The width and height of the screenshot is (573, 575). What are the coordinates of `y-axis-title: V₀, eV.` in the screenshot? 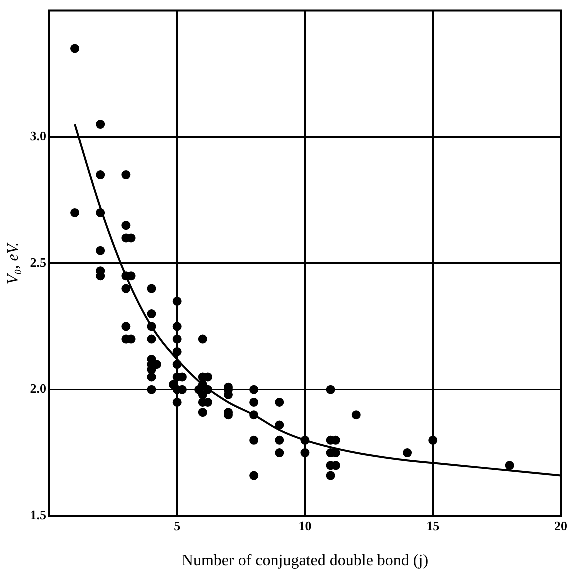 It's located at (13, 263).